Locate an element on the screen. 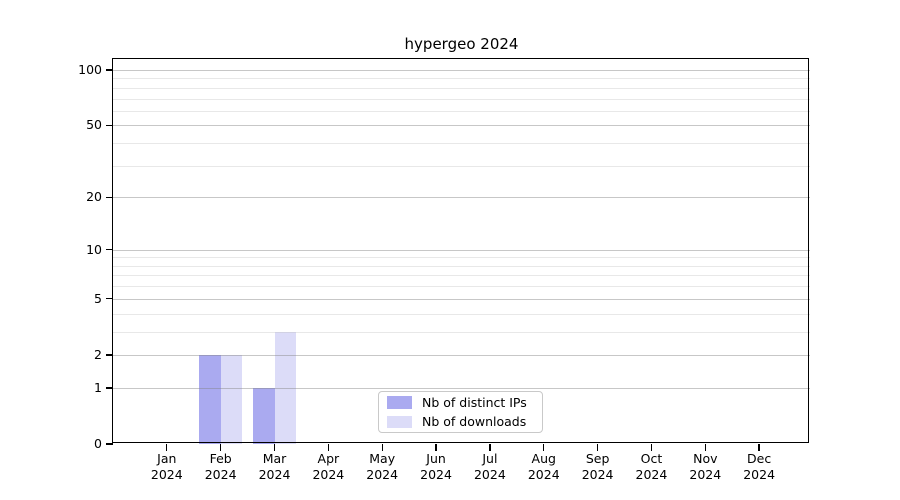 The height and width of the screenshot is (500, 900). x-tick-label: Aug 2024 is located at coordinates (543, 466).